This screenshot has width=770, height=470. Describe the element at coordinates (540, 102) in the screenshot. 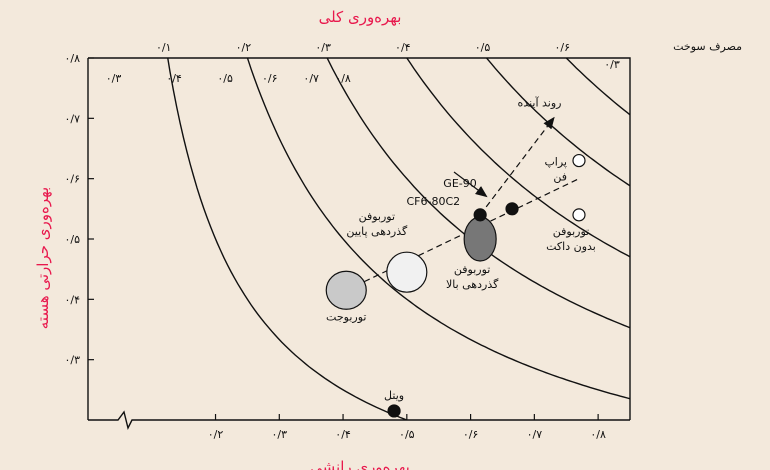

I see `trend-label: روند آینده` at that location.